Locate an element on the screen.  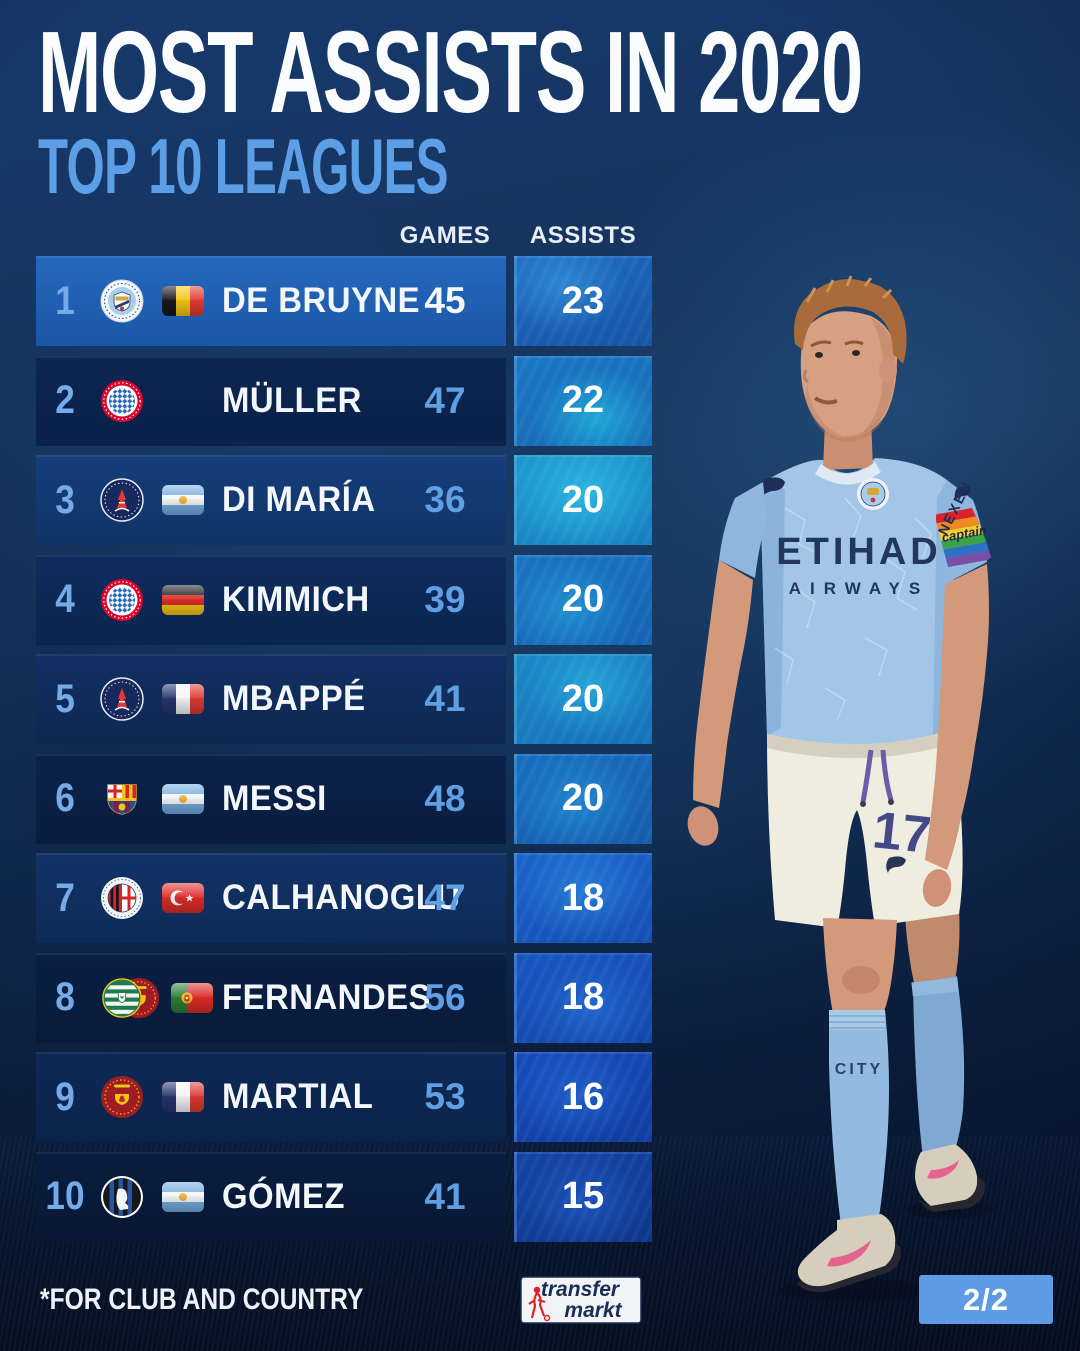
games-value: 53 is located at coordinates (445, 1096).